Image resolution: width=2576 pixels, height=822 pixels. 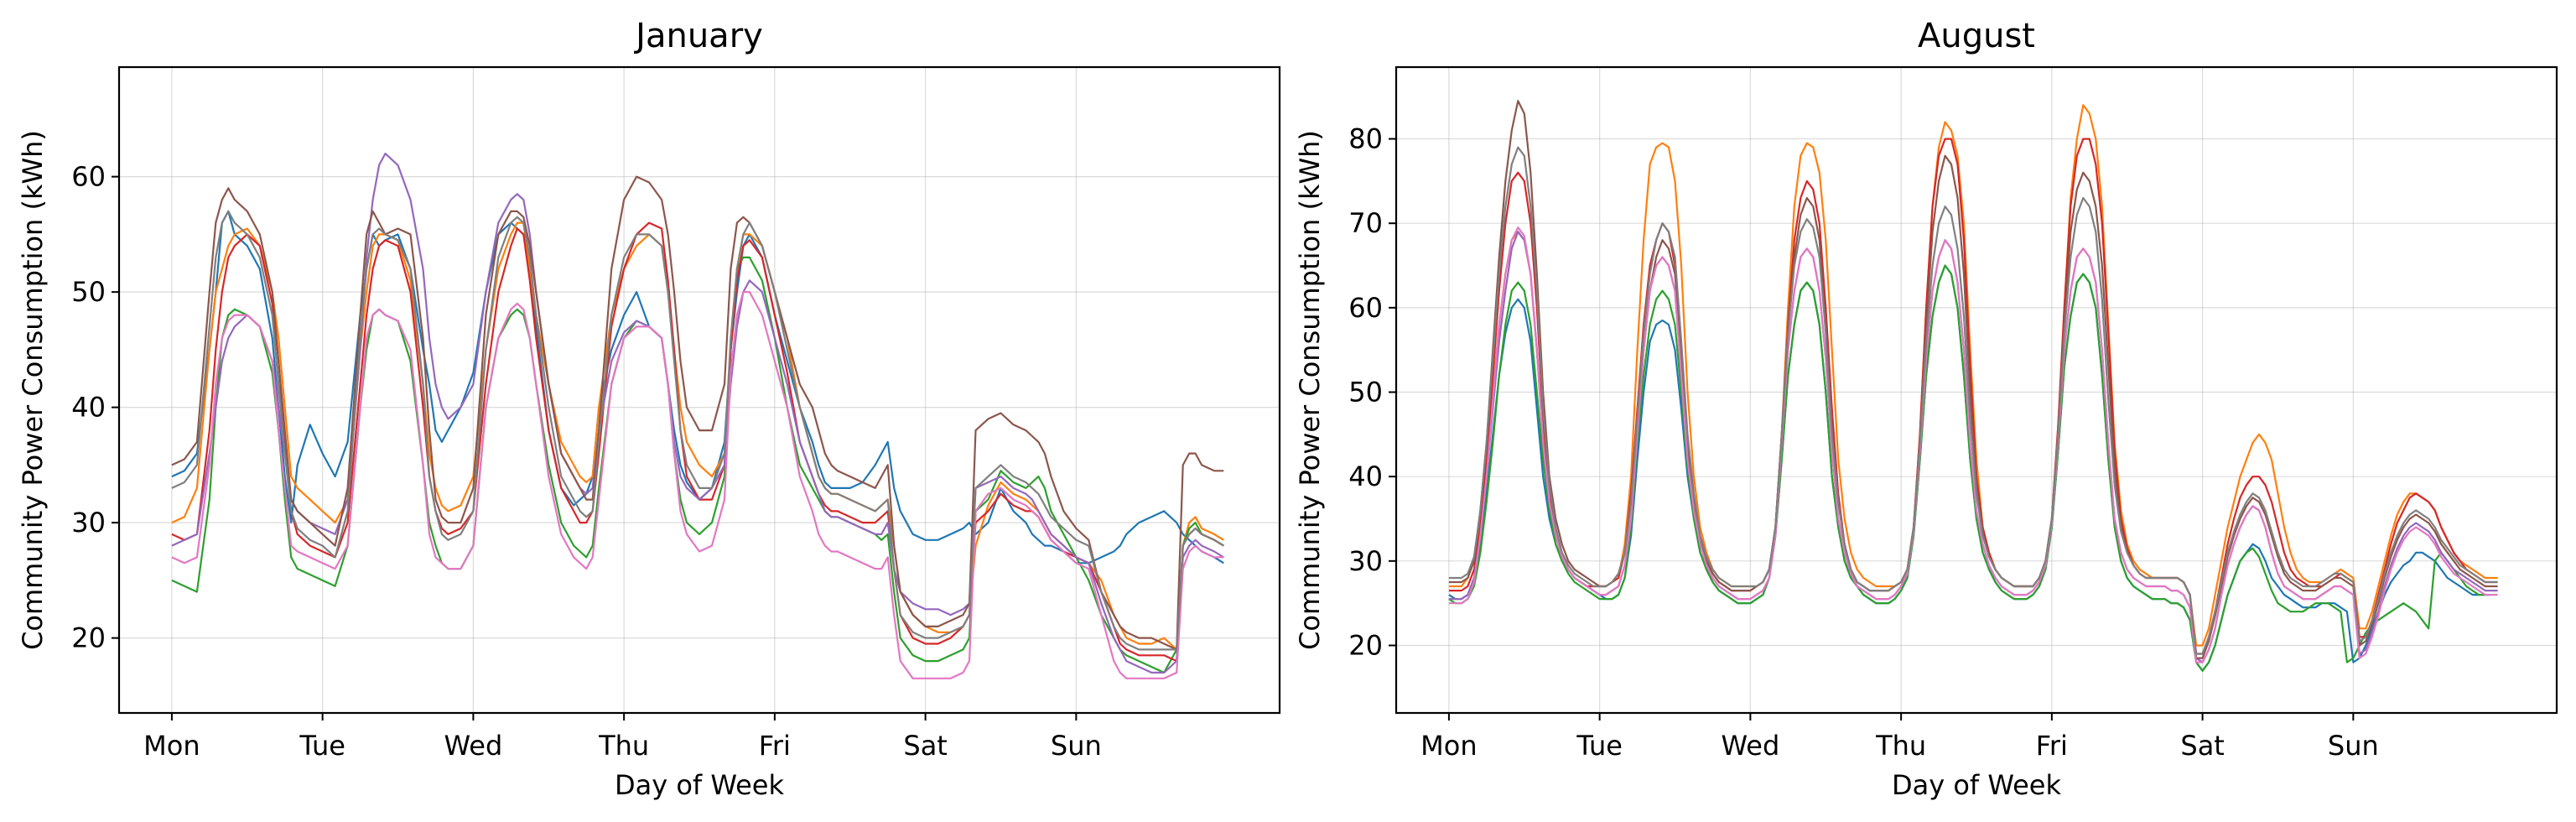 What do you see at coordinates (698, 36) in the screenshot?
I see `january-title: January` at bounding box center [698, 36].